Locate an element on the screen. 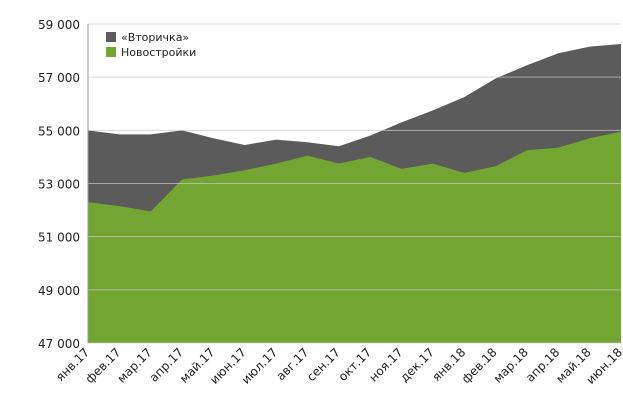 The height and width of the screenshot is (404, 623). x-tick-label: авг.17 is located at coordinates (293, 364).